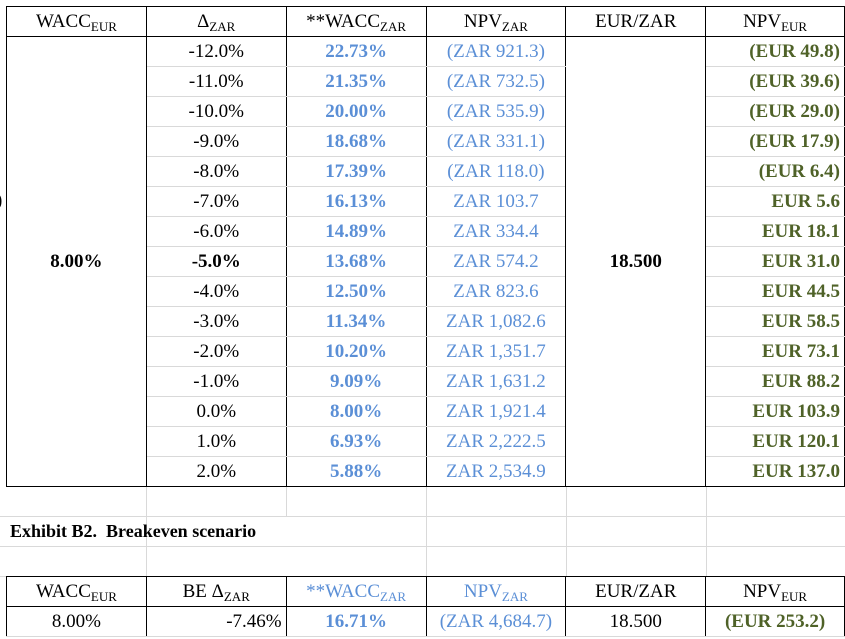 This screenshot has width=845, height=639. I want to click on npv-eur-cell: (EUR 6.4), so click(775, 171).